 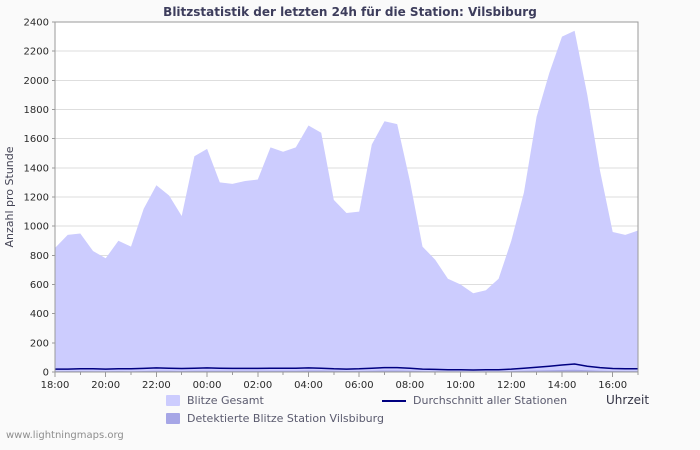 I want to click on svg-text: 400, so click(x=39, y=314).